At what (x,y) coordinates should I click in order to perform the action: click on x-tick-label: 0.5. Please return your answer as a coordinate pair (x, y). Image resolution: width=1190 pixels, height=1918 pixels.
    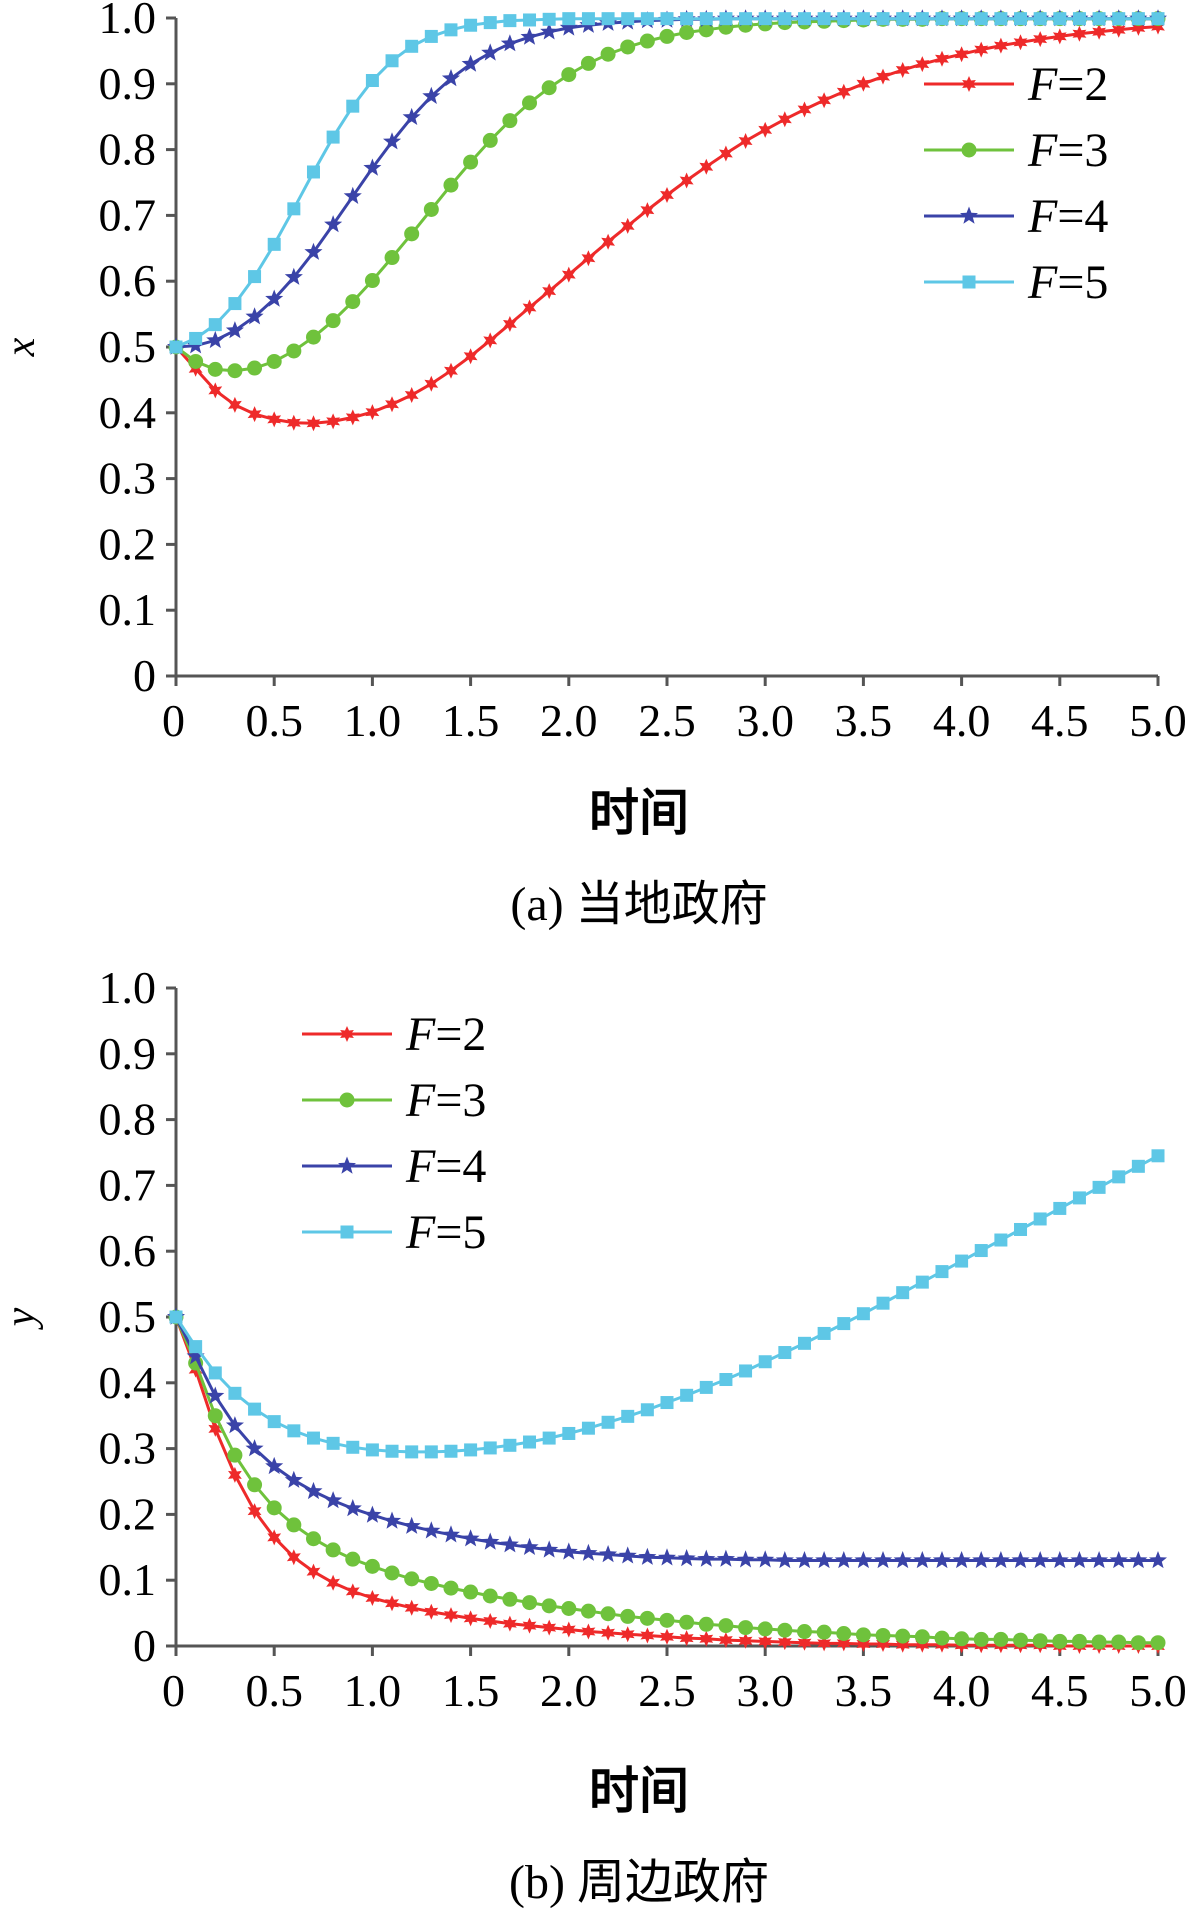
    Looking at the image, I should click on (274, 720).